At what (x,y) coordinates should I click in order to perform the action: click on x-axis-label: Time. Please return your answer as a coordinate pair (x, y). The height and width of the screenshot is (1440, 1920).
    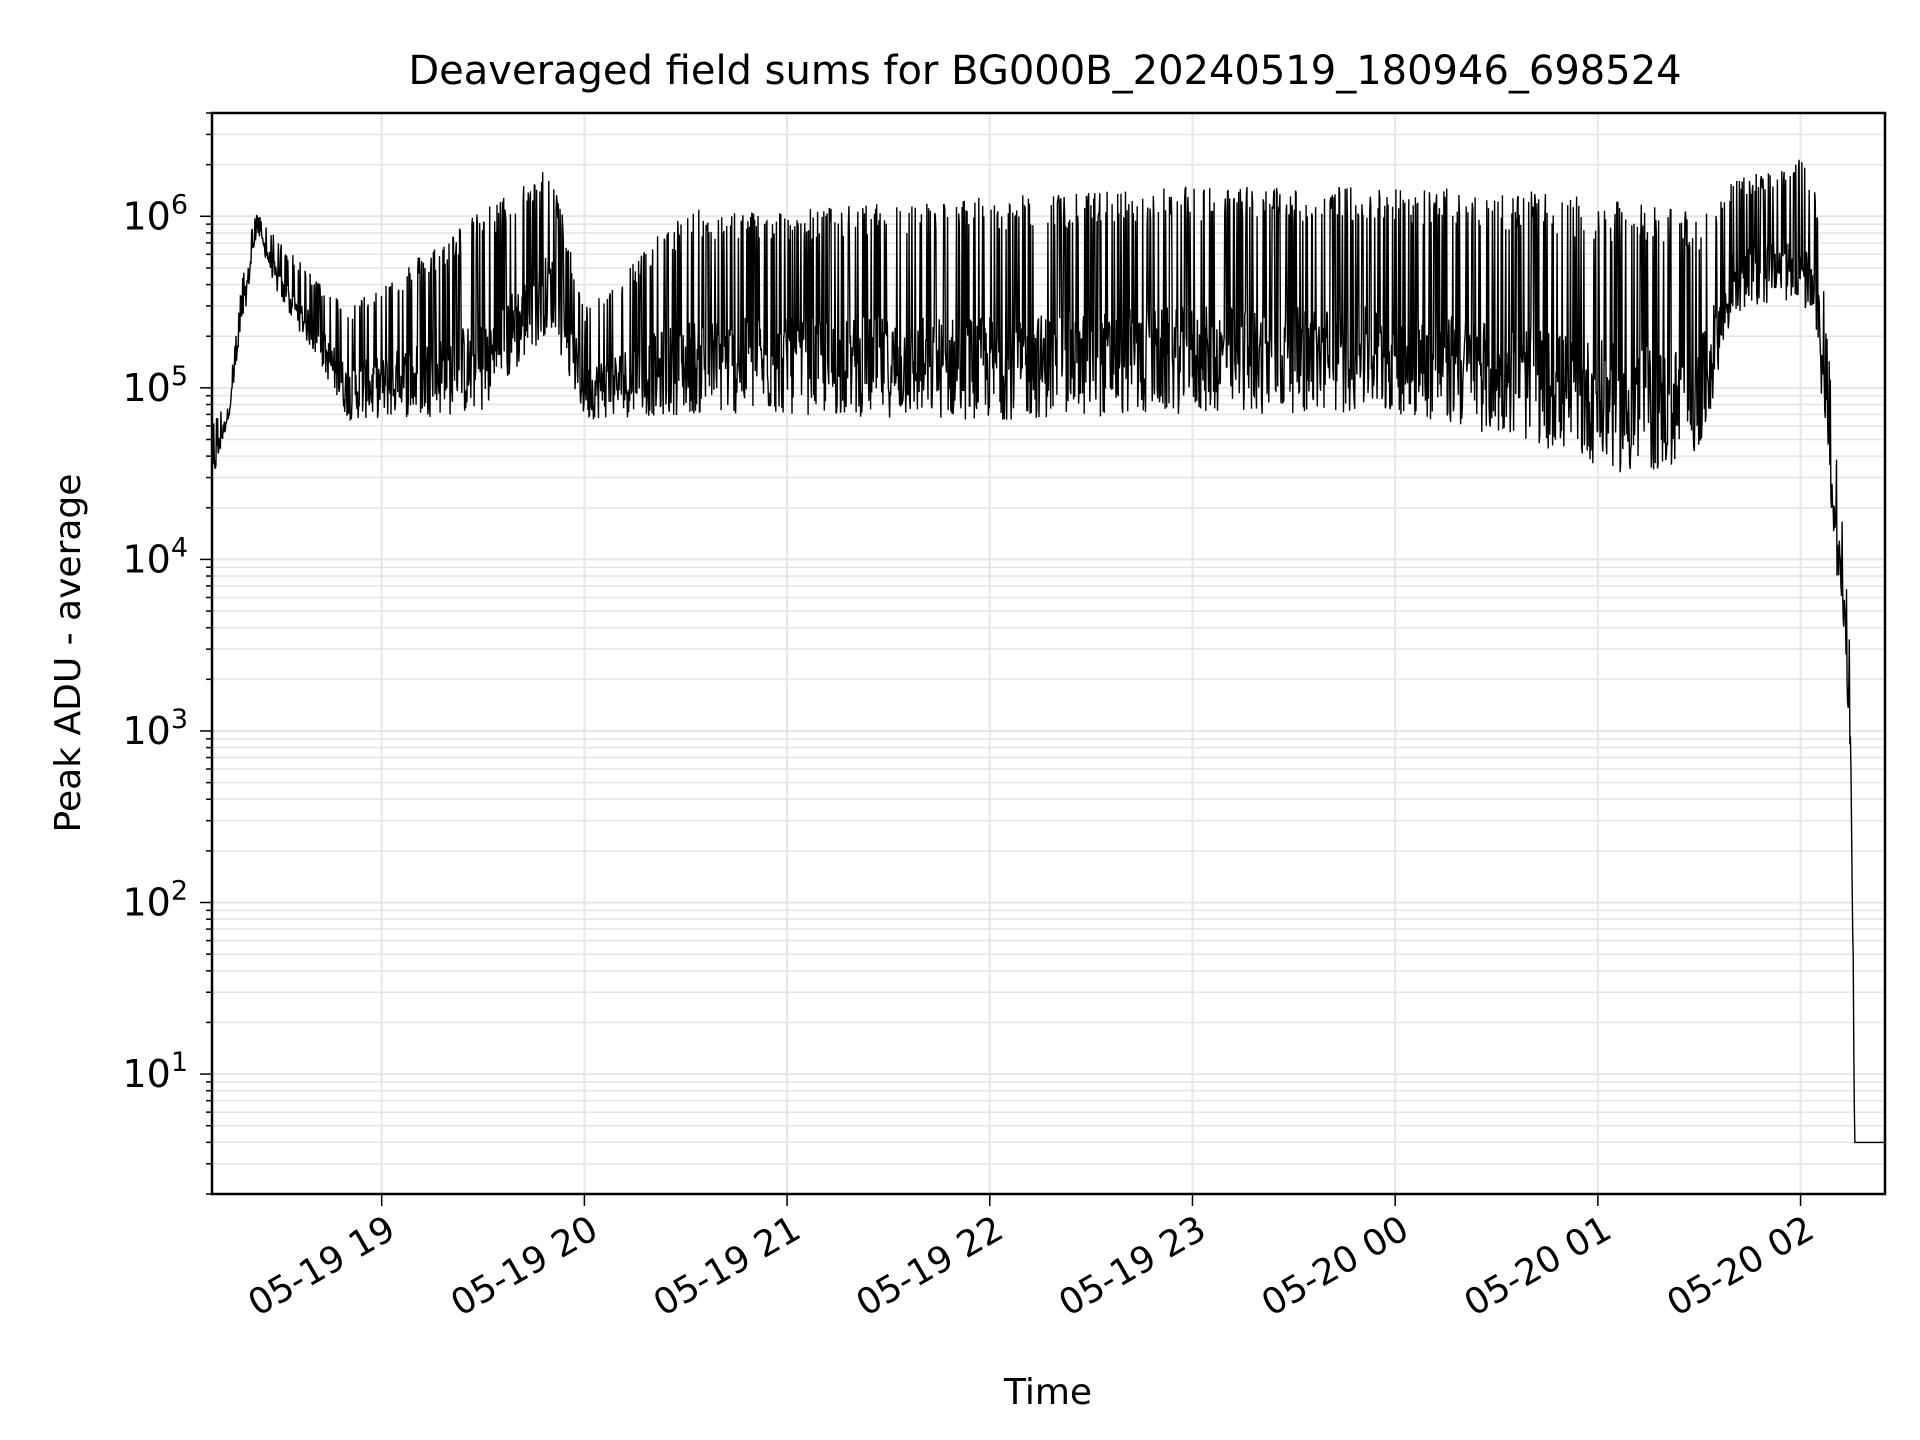
    Looking at the image, I should click on (1047, 1392).